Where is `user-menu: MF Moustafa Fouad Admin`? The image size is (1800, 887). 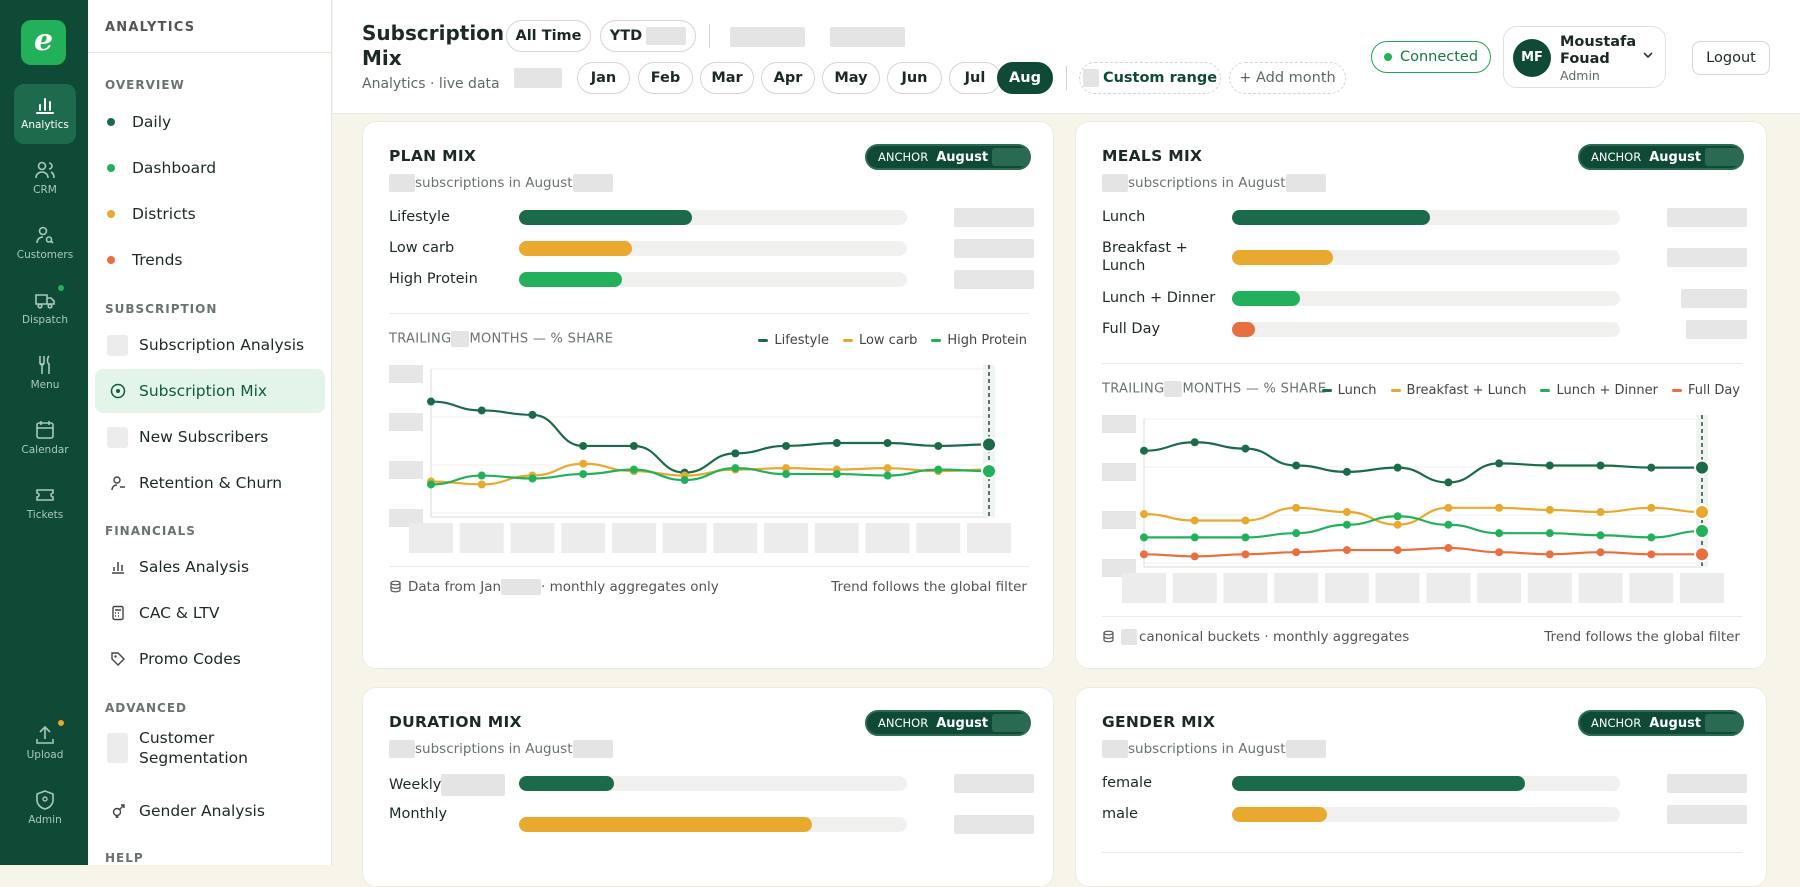
user-menu: MF Moustafa Fouad Admin is located at coordinates (1584, 57).